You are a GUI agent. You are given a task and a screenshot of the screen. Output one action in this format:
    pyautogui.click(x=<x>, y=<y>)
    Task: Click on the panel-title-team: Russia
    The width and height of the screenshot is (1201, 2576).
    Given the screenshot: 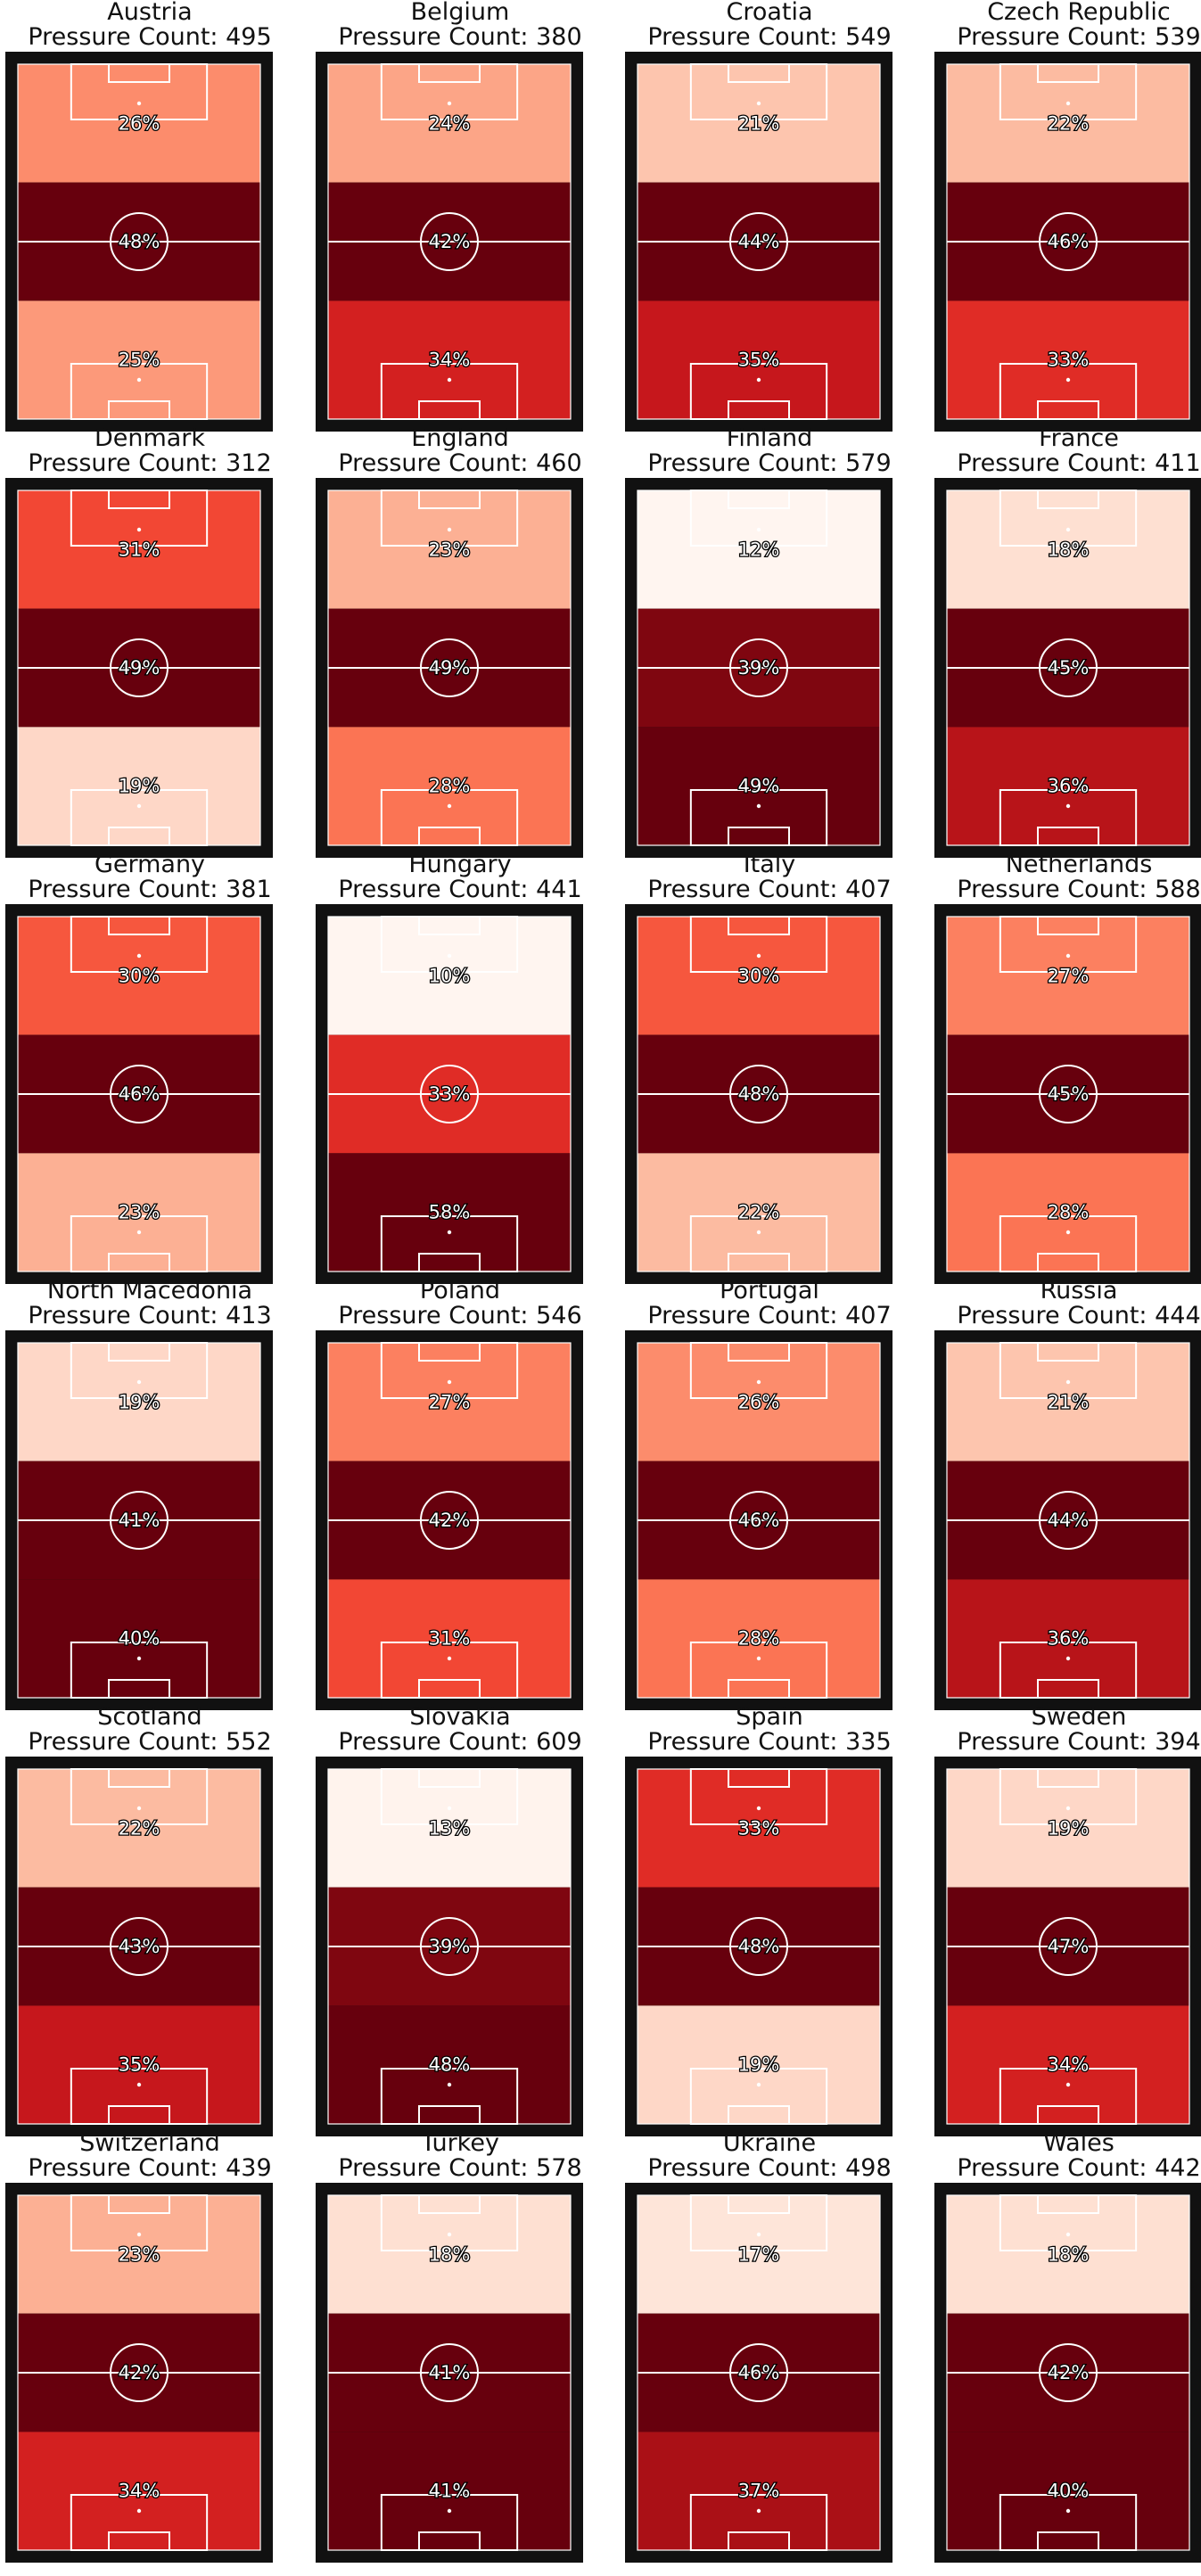 What is the action you would take?
    pyautogui.click(x=1079, y=1290)
    